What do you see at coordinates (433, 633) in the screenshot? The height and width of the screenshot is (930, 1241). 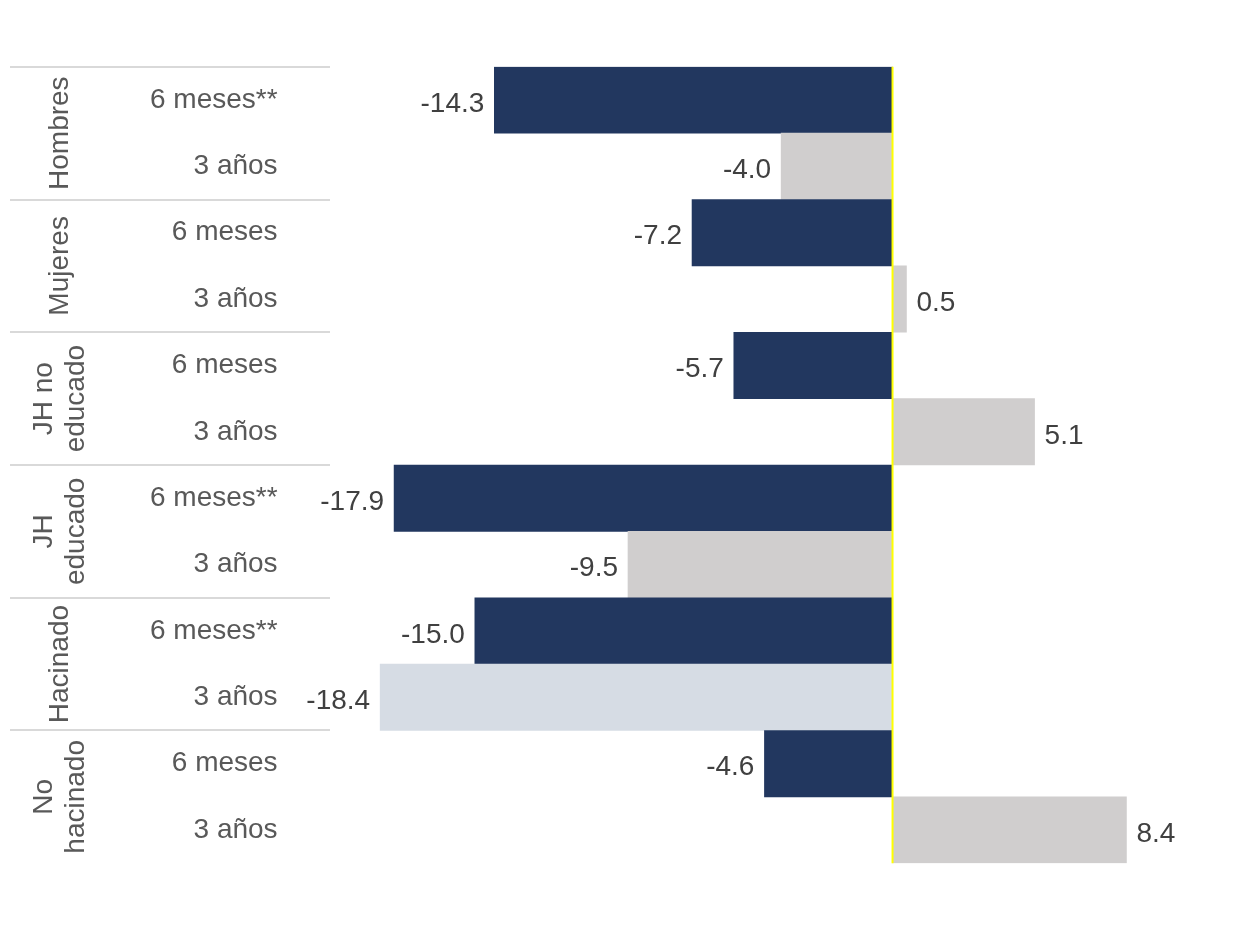 I see `data-label: -15.0` at bounding box center [433, 633].